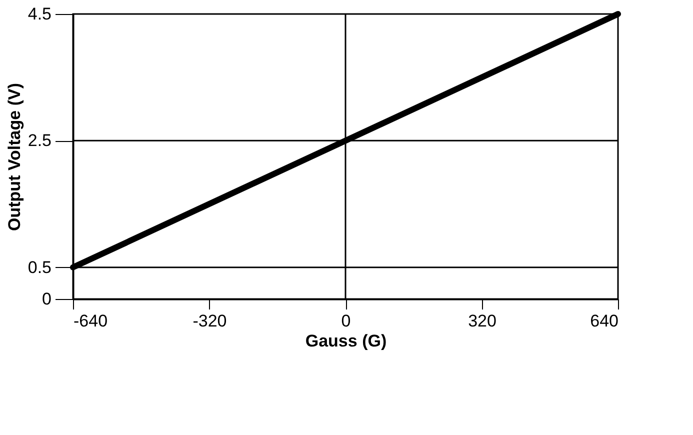  Describe the element at coordinates (482, 321) in the screenshot. I see `x-tick-label: 320` at that location.